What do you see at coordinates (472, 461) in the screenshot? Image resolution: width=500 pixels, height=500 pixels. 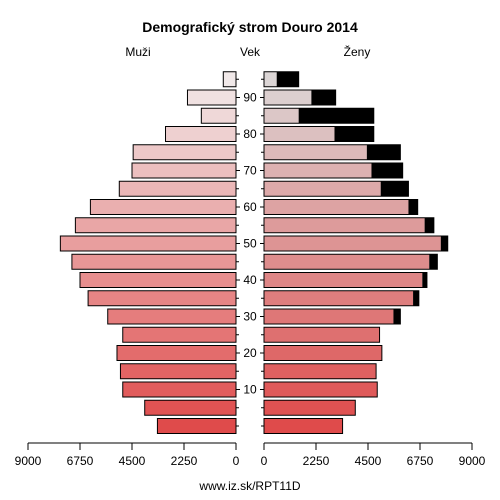 I see `right-x-tick-label: 9000` at bounding box center [472, 461].